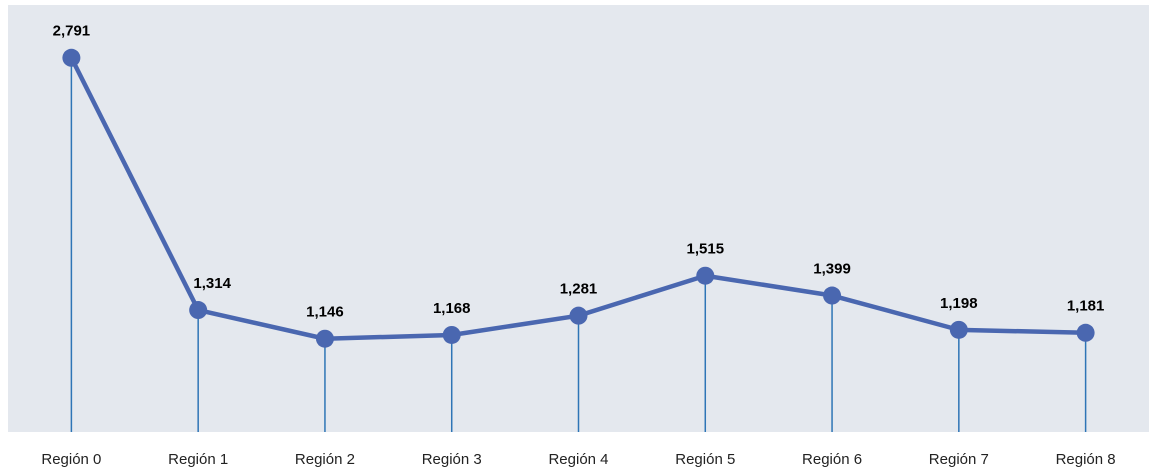  I want to click on x-tick-label: Región 1, so click(198, 459).